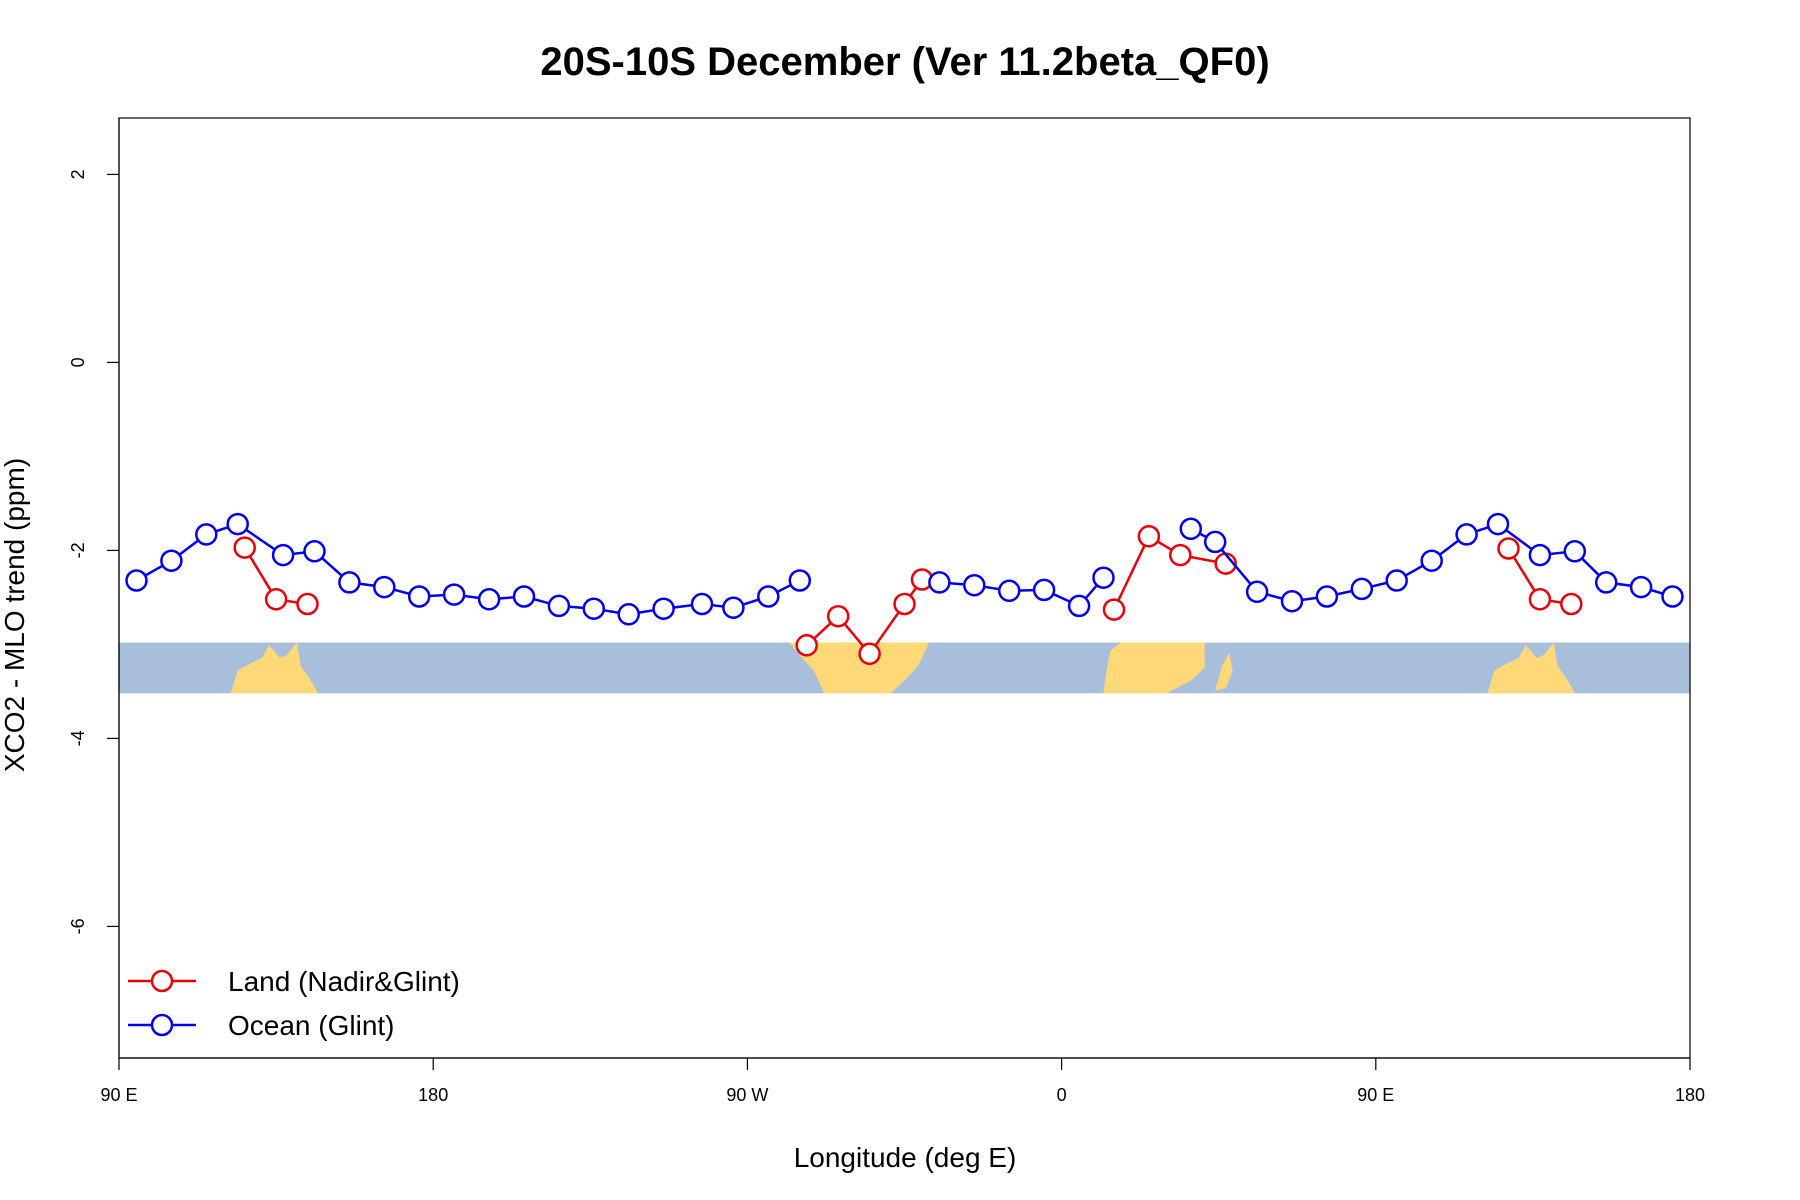  What do you see at coordinates (904, 569) in the screenshot?
I see `series-ocean` at bounding box center [904, 569].